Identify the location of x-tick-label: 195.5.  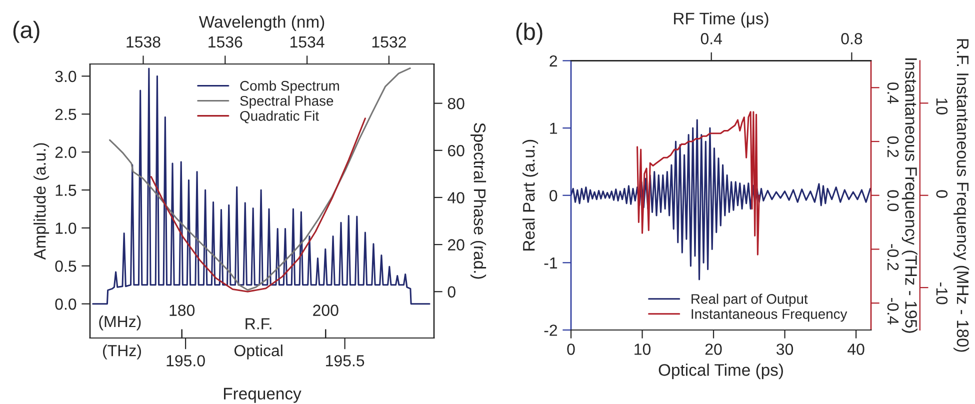
(345, 360).